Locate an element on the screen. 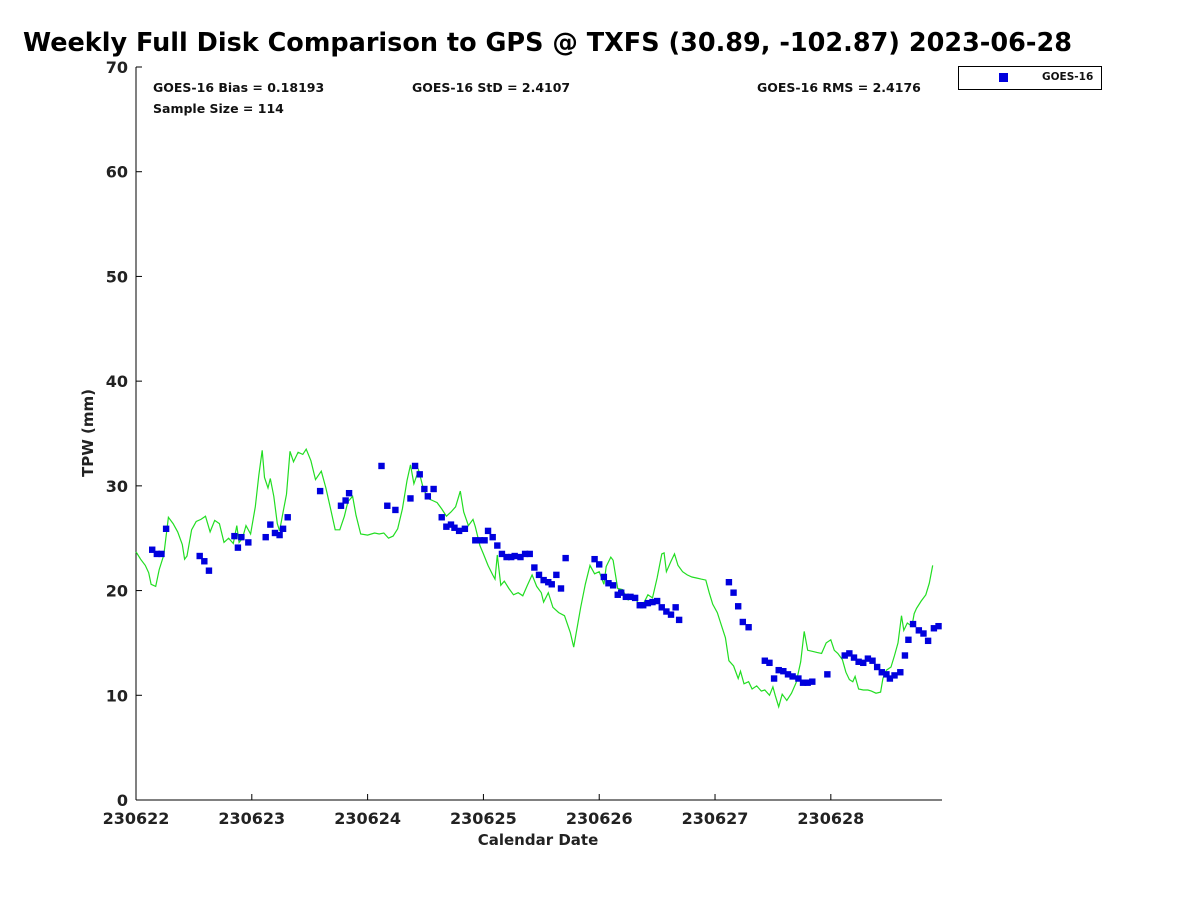 The image size is (1200, 900). std-stat: GOES-16 StD = 2.4107 is located at coordinates (491, 87).